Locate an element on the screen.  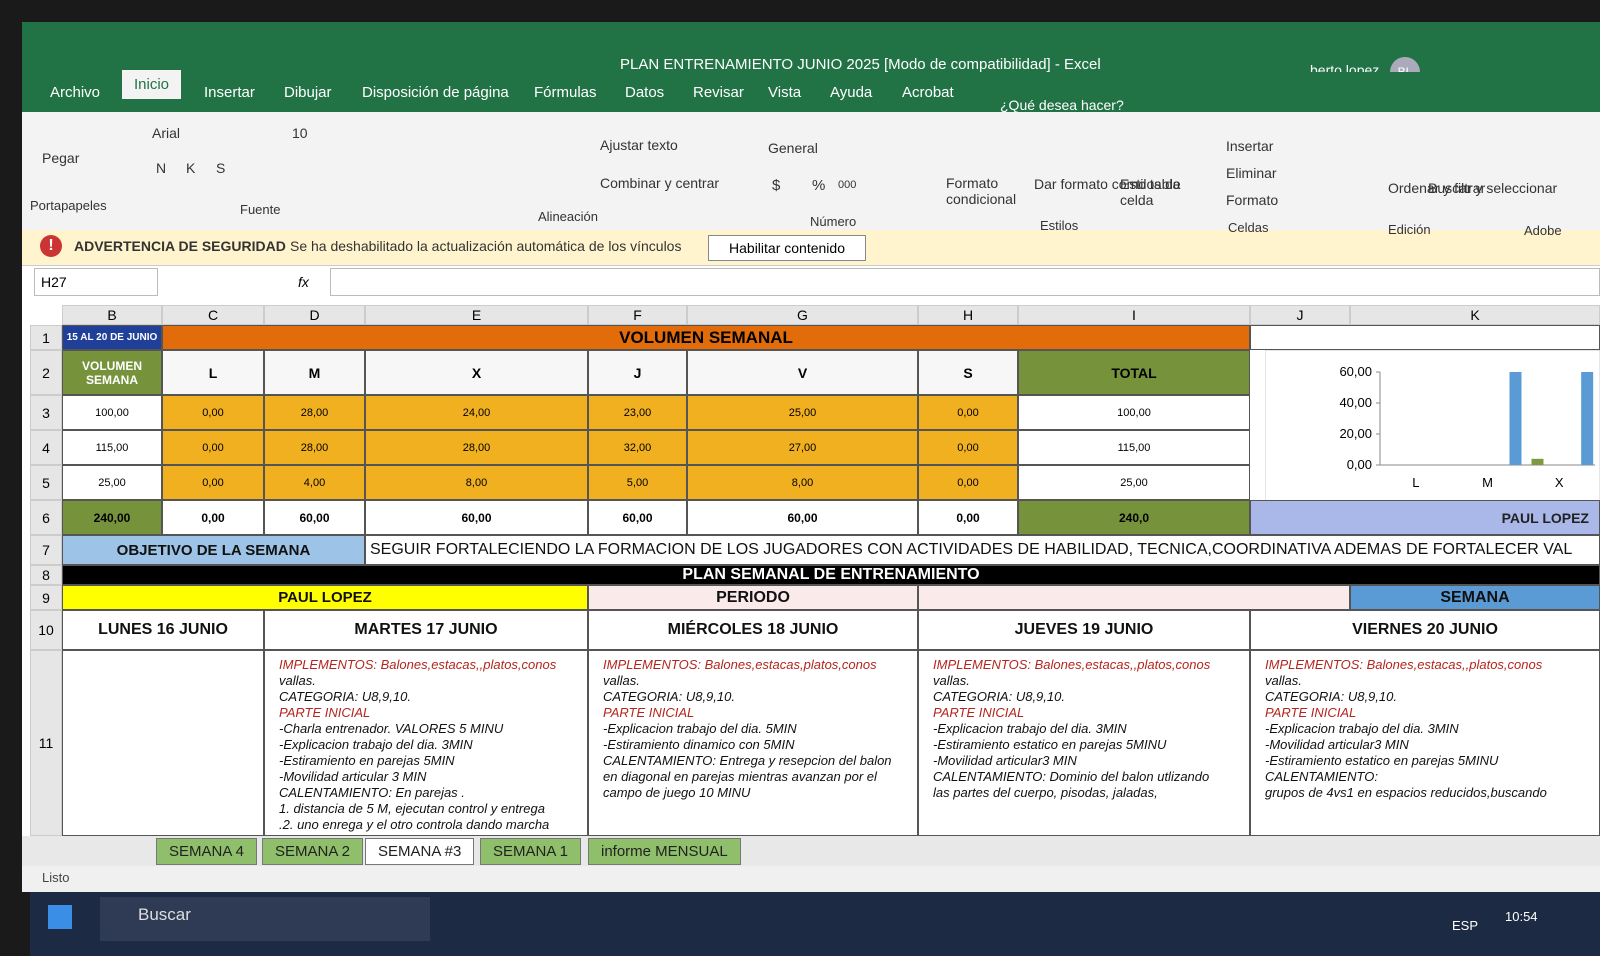
plan-line: -Estiramiento dinamico con 5MIN is located at coordinates (699, 744).